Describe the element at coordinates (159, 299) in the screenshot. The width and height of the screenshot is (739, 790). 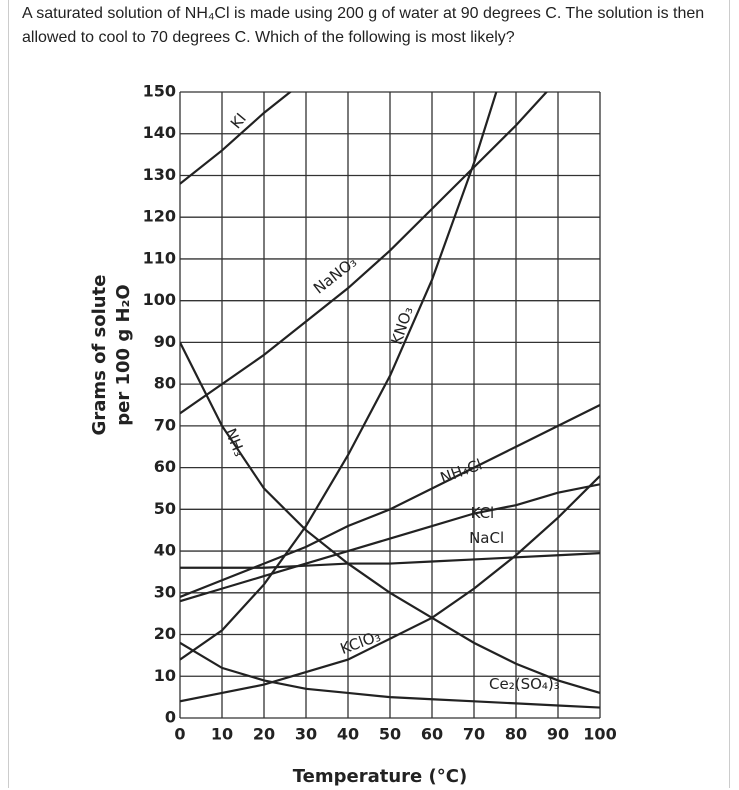
I see `y-tick-label: 100` at that location.